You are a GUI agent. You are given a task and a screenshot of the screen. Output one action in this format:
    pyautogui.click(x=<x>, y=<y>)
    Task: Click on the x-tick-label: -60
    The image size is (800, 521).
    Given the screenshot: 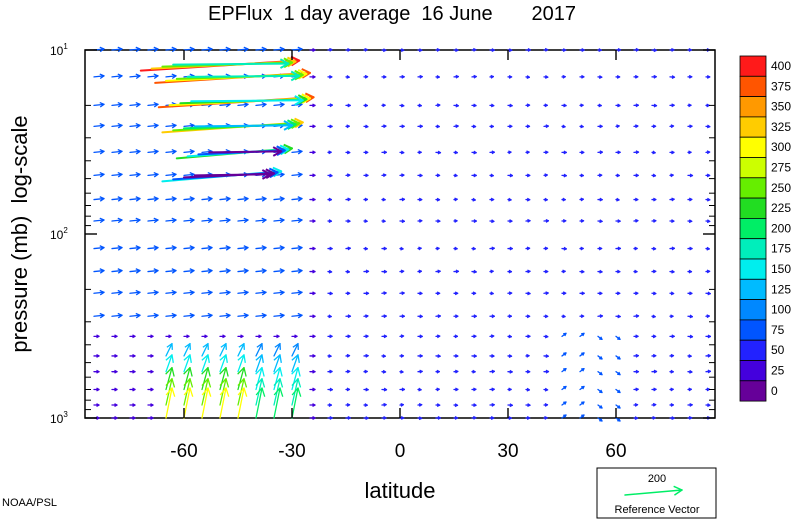 What is the action you would take?
    pyautogui.click(x=183, y=451)
    